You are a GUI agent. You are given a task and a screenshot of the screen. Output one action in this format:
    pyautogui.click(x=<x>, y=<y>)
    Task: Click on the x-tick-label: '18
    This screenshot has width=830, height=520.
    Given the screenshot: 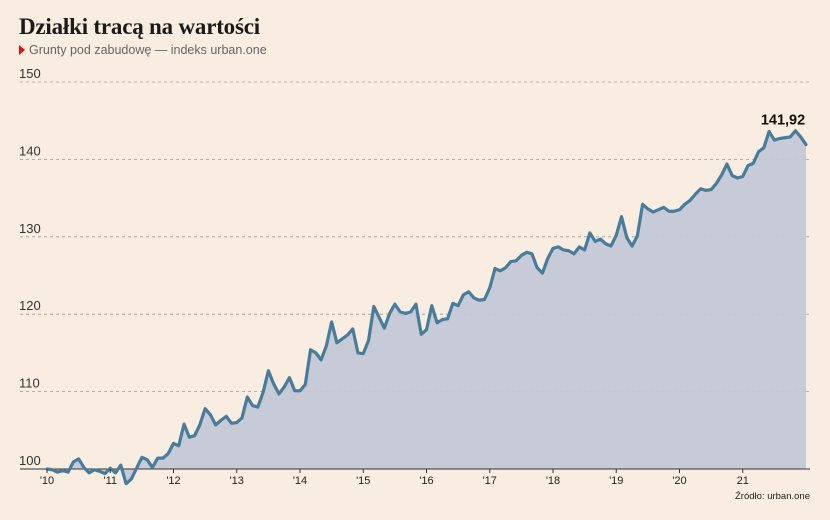 What is the action you would take?
    pyautogui.click(x=553, y=481)
    